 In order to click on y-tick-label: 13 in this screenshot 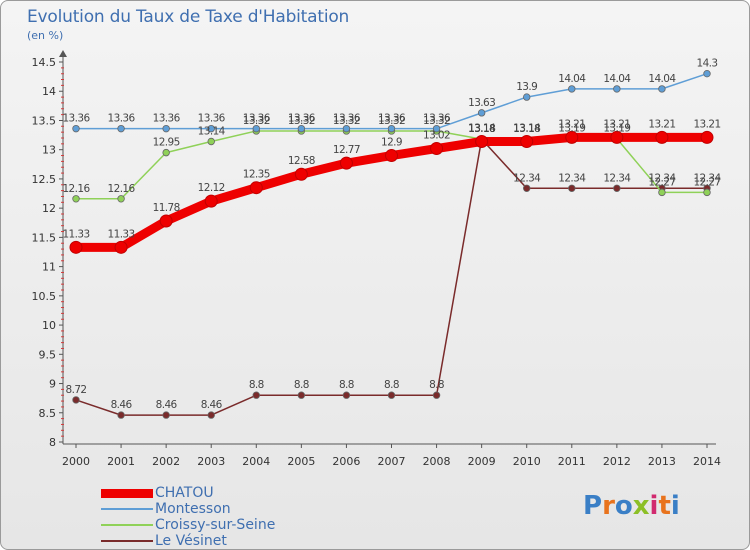, I will do `click(49, 150)`.